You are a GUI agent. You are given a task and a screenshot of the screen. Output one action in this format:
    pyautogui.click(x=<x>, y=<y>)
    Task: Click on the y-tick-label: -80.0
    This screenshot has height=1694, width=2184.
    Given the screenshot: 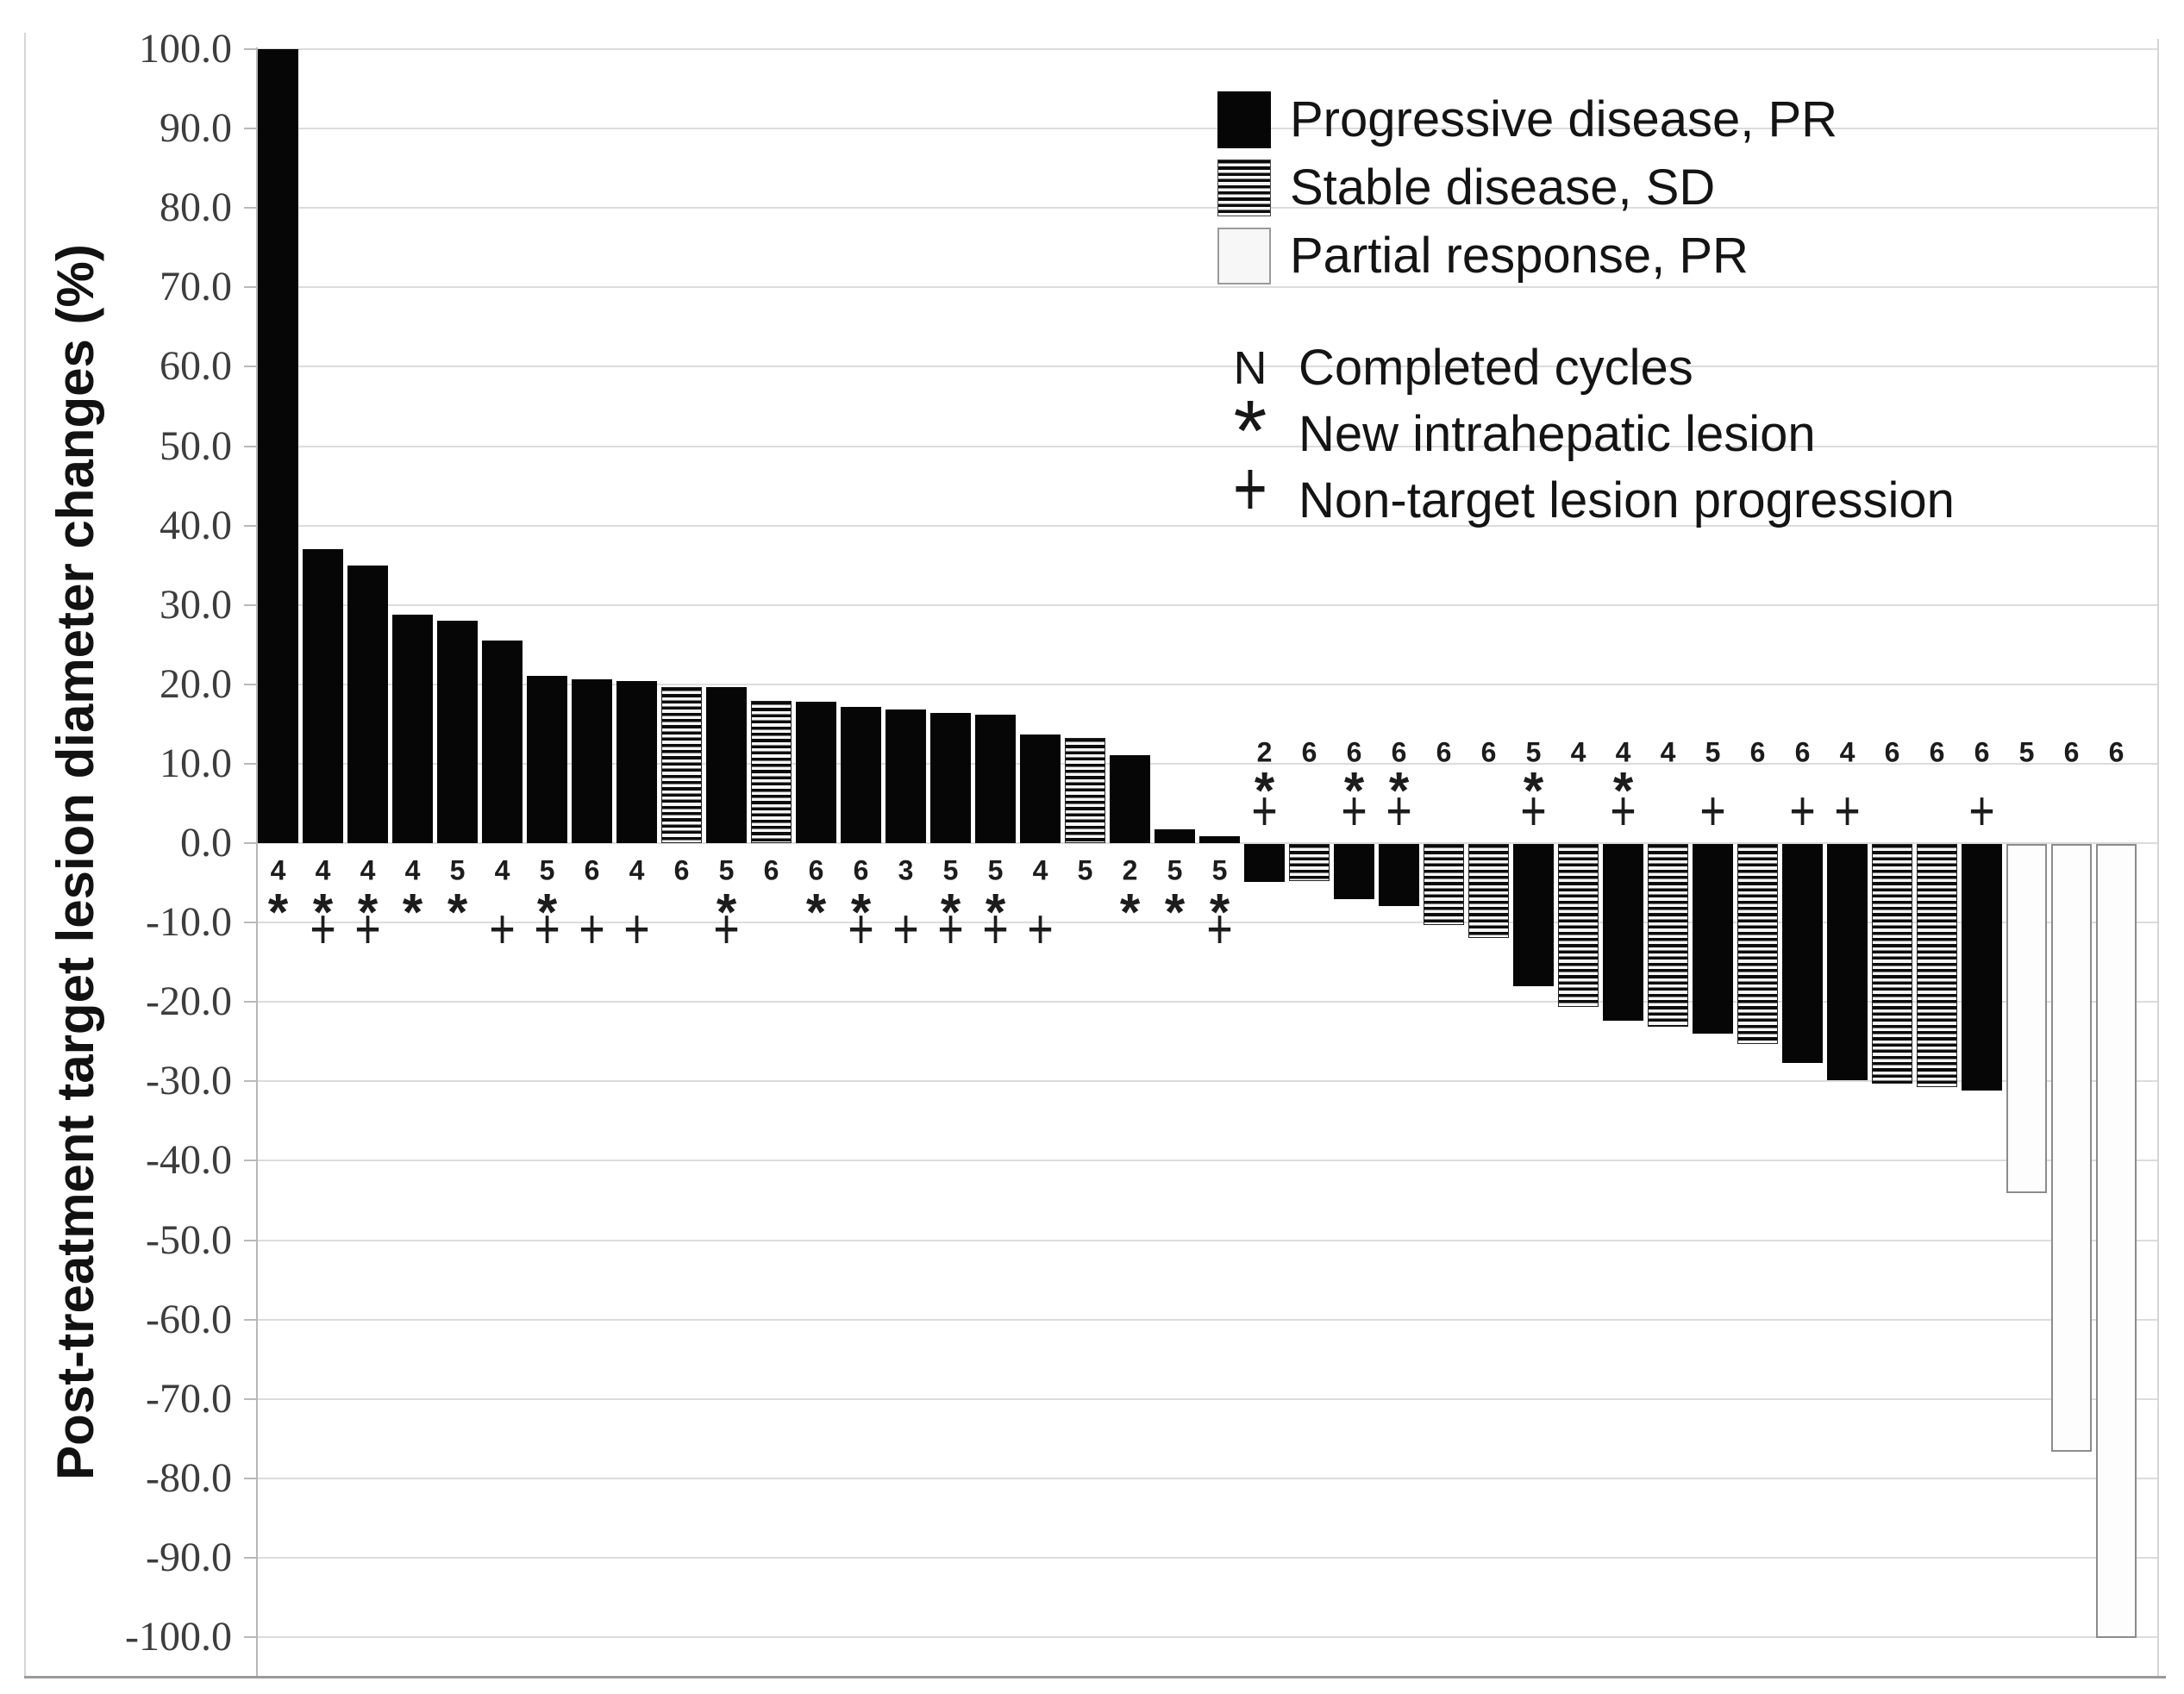 What is the action you would take?
    pyautogui.click(x=189, y=1477)
    